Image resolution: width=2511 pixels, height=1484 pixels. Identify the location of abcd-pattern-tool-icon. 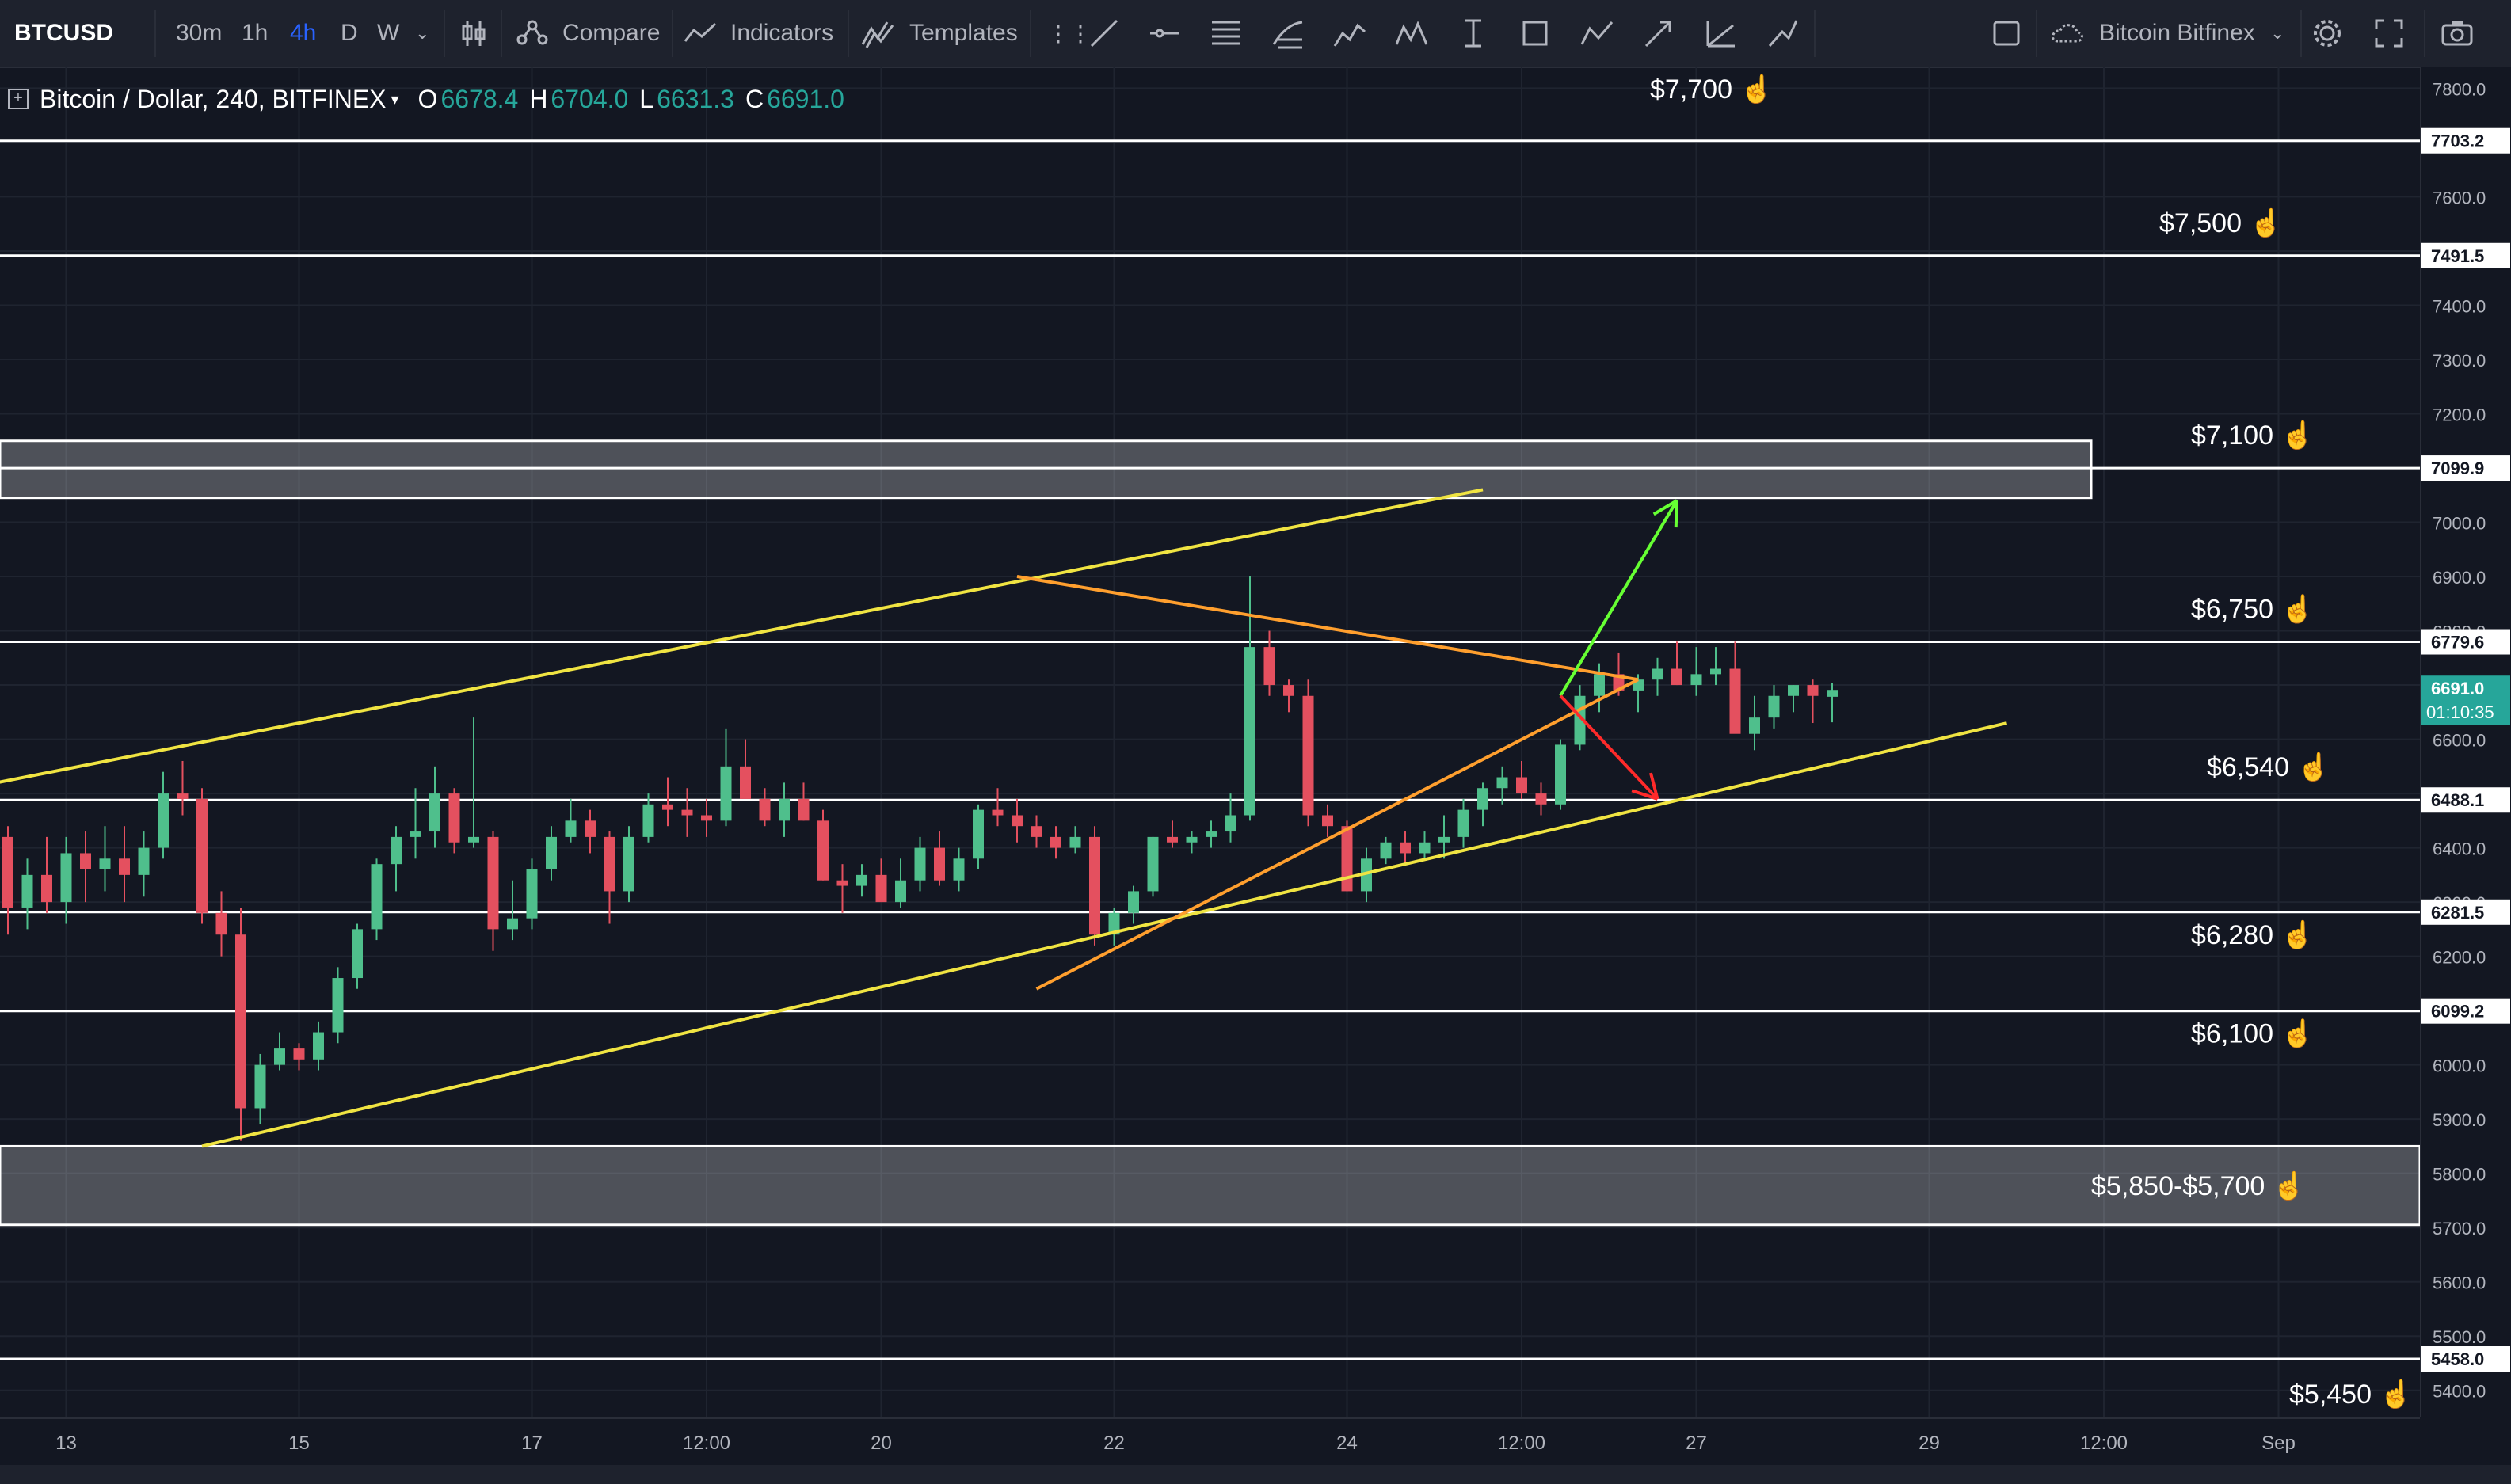
(1596, 34).